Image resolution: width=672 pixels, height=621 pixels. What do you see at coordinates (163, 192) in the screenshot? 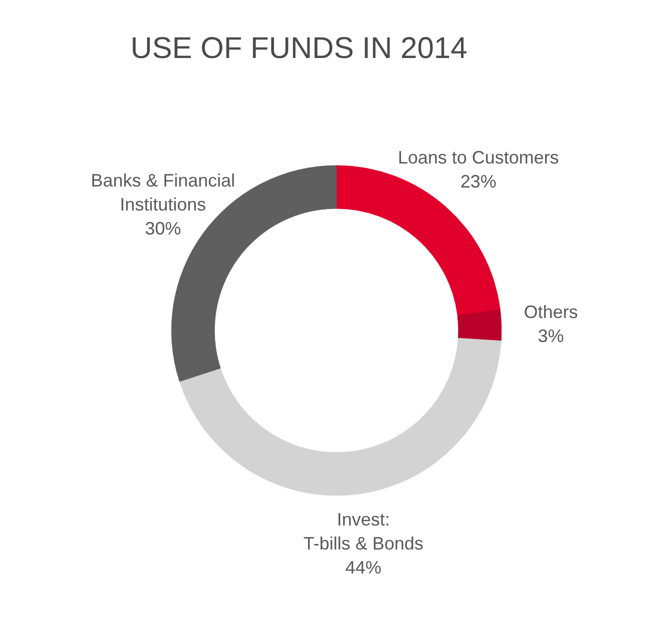
I see `slice-label: Banks & Financial Institutions` at bounding box center [163, 192].